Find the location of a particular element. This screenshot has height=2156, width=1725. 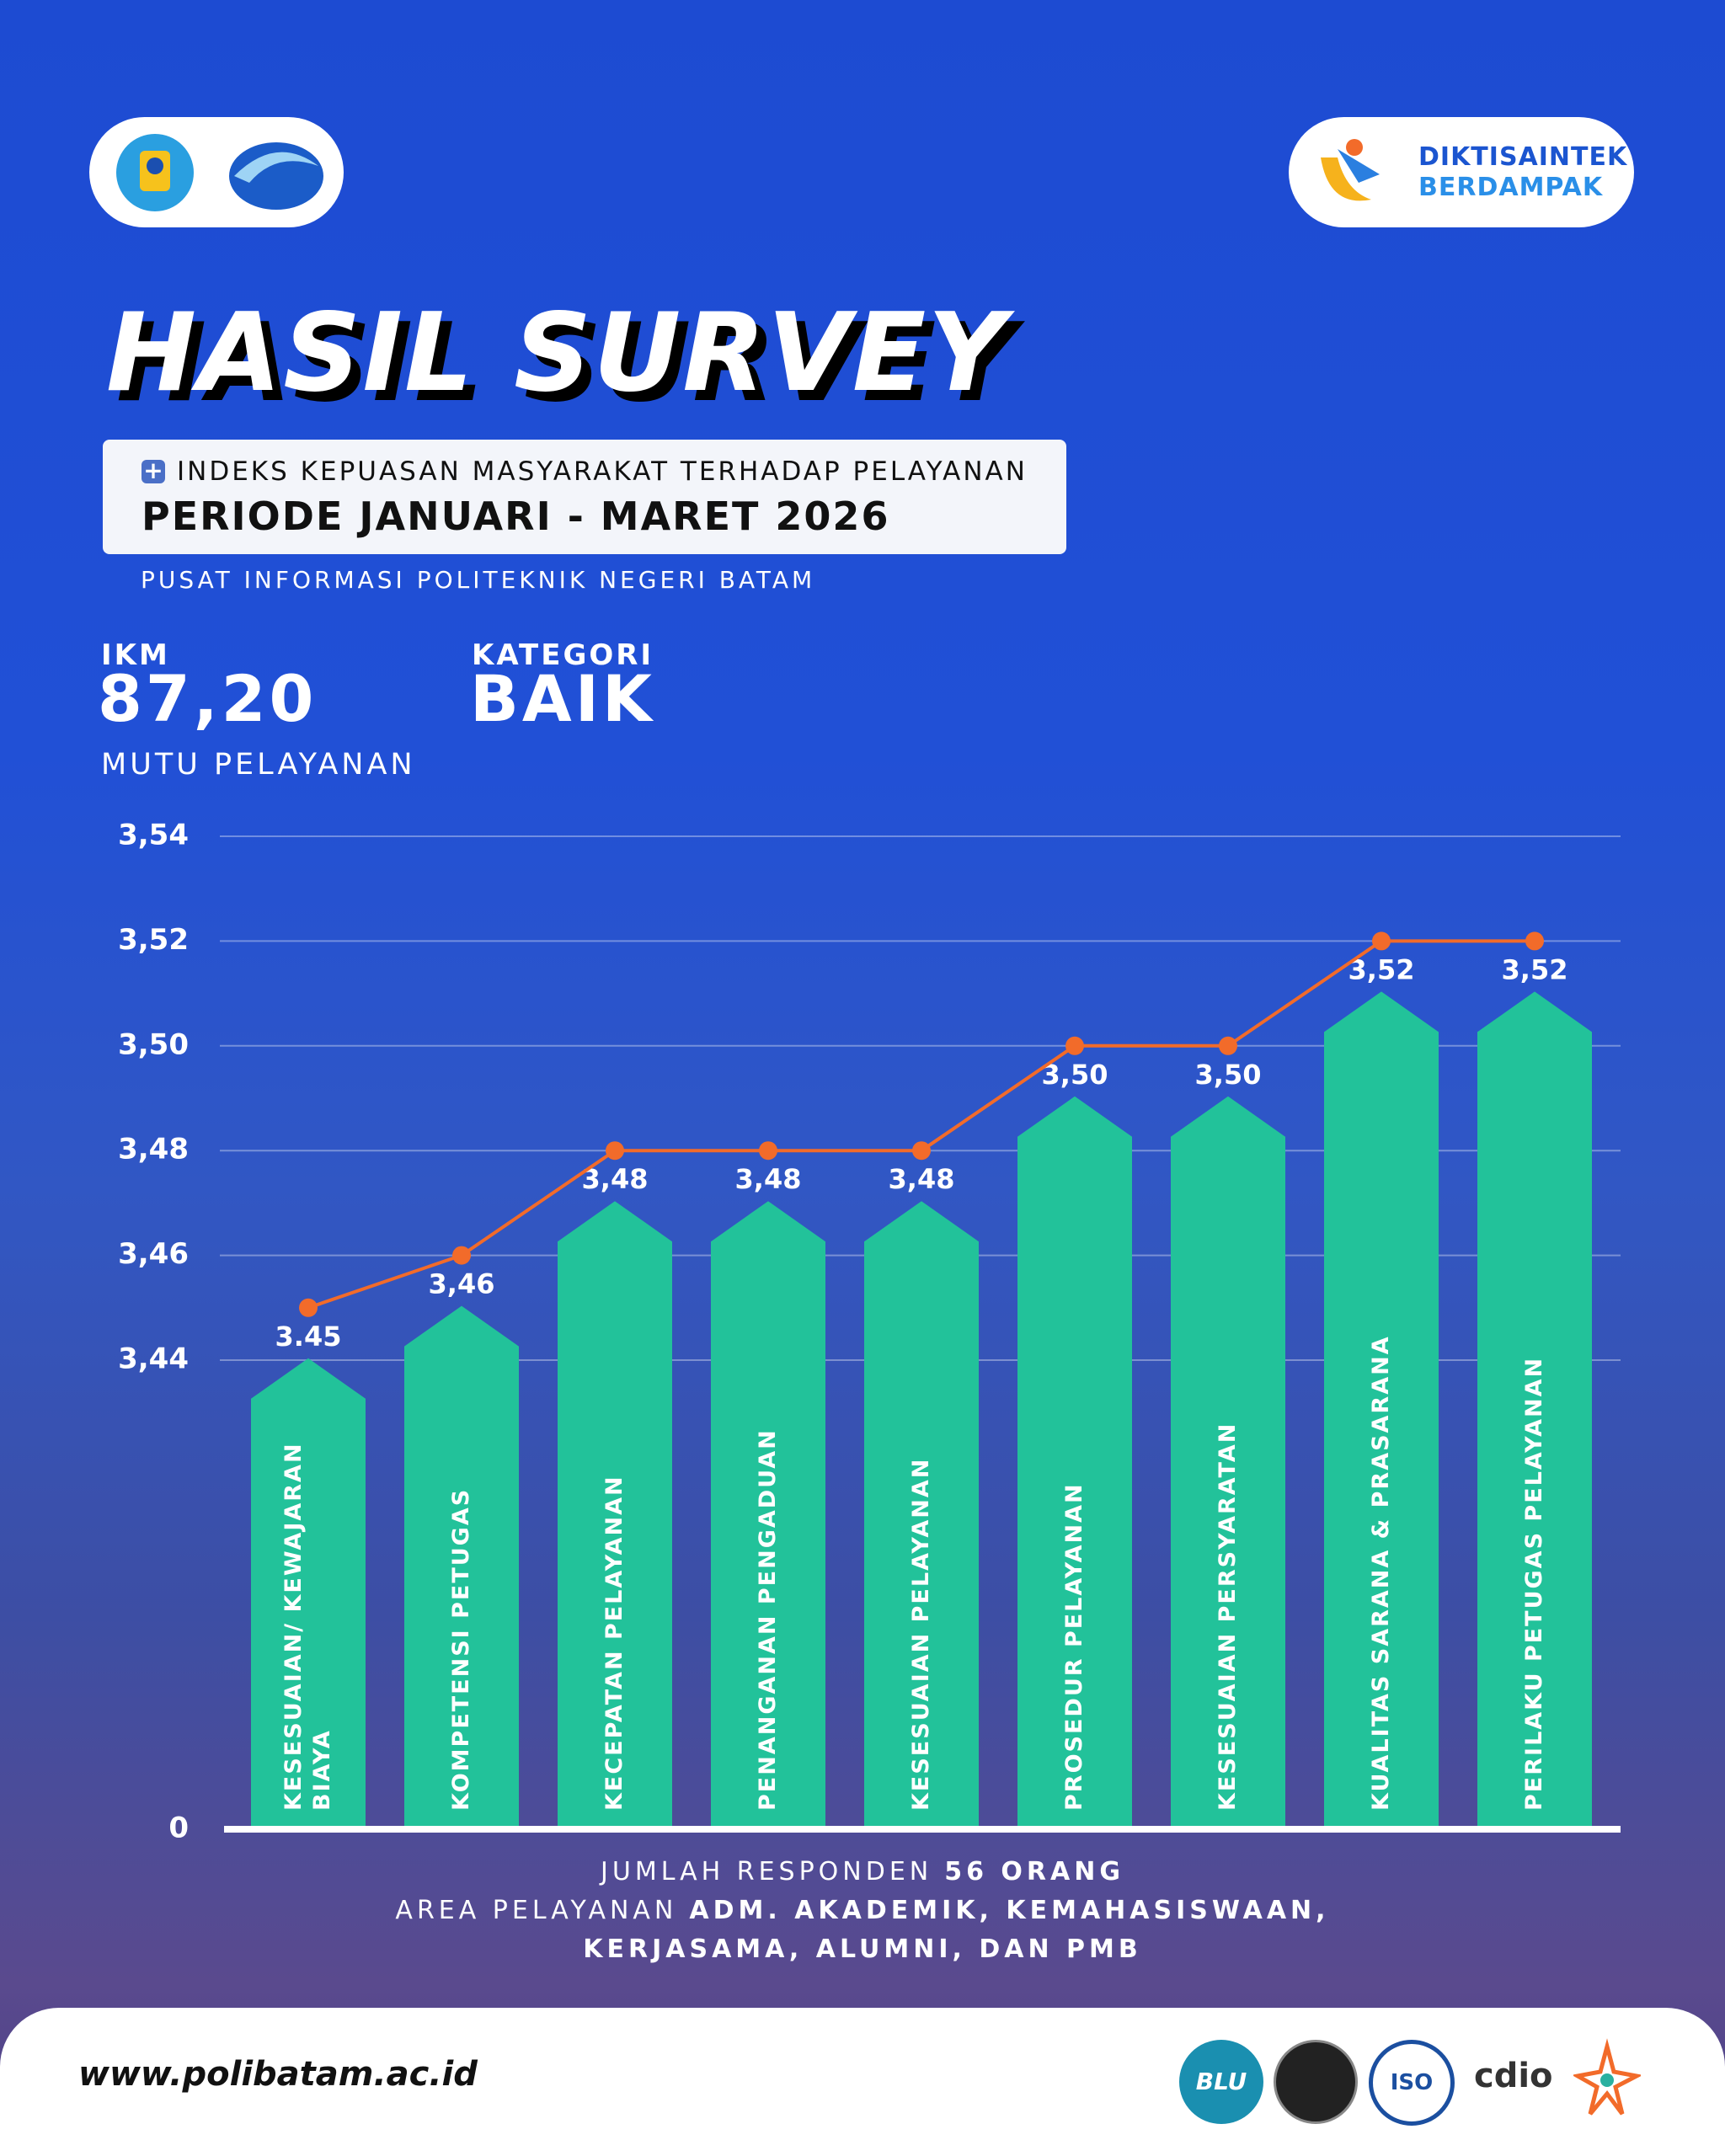

note-text: ADM. AKADEMIK, KEMAHASISWAAN, is located at coordinates (1009, 1910).